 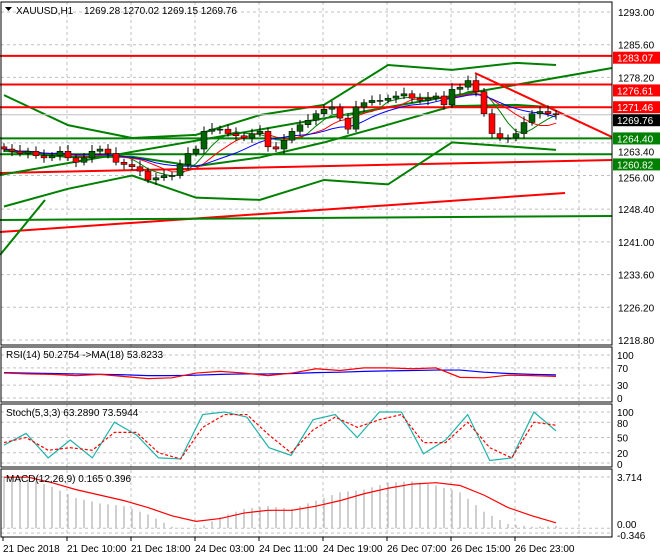 What do you see at coordinates (8, 9) in the screenshot?
I see `dropdown-triangle-icon` at bounding box center [8, 9].